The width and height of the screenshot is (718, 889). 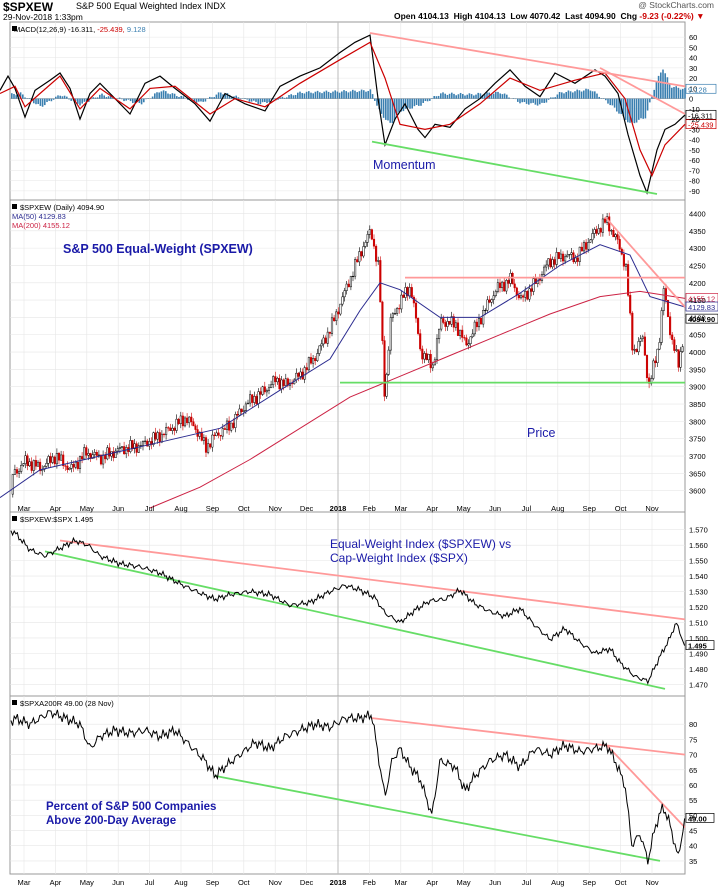 What do you see at coordinates (405, 16) in the screenshot?
I see `open-label: Open` at bounding box center [405, 16].